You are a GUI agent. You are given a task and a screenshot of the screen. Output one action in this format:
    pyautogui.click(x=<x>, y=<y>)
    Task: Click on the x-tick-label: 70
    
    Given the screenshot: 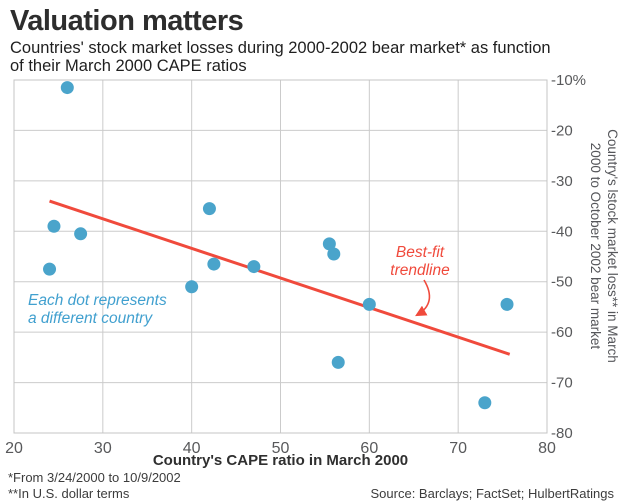 What is the action you would take?
    pyautogui.click(x=458, y=448)
    